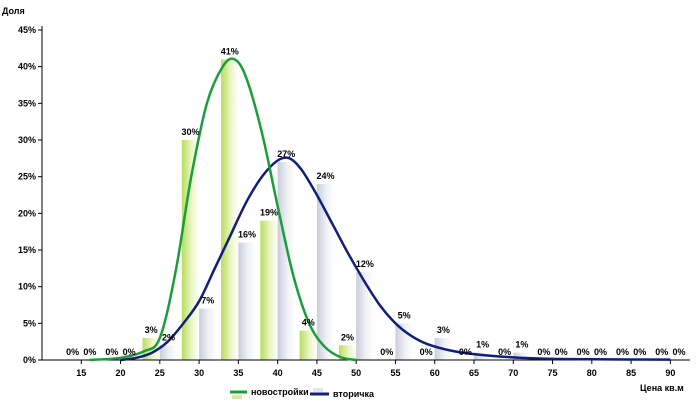 Image resolution: width=700 pixels, height=402 pixels. What do you see at coordinates (237, 397) in the screenshot?
I see `legend-bar-swatch-new` at bounding box center [237, 397].